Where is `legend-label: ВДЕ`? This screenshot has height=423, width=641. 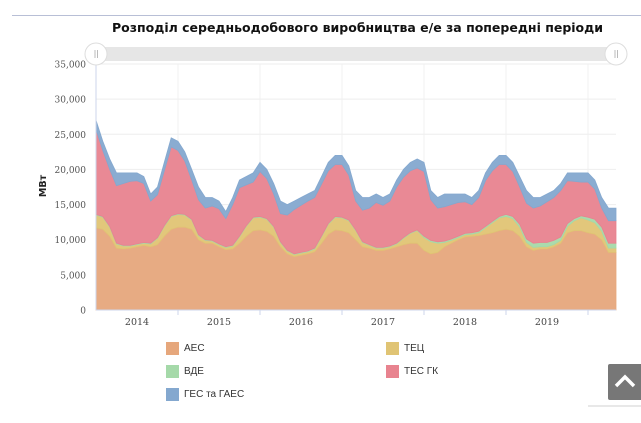 legend-label: ВДЕ is located at coordinates (194, 371).